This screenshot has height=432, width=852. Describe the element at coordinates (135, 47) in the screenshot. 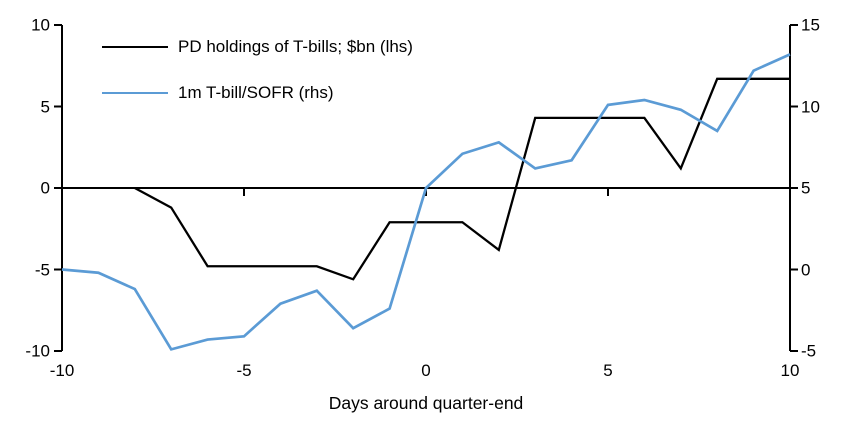

I see `legend-line-sample-black` at that location.